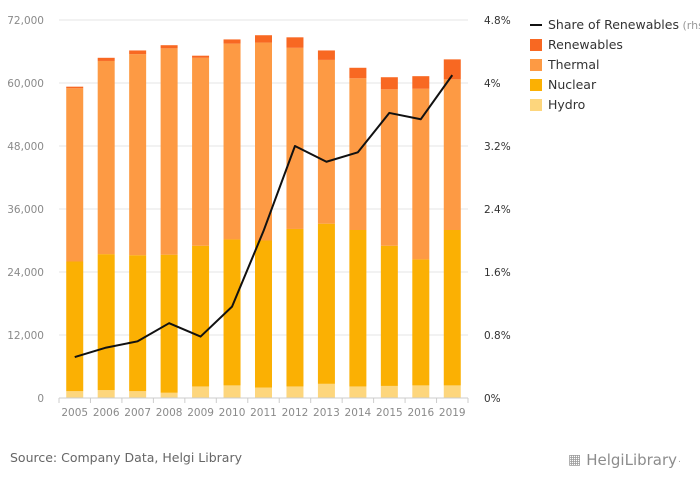 This screenshot has height=483, width=700. What do you see at coordinates (326, 413) in the screenshot?
I see `x-tick-label: 2013` at bounding box center [326, 413].